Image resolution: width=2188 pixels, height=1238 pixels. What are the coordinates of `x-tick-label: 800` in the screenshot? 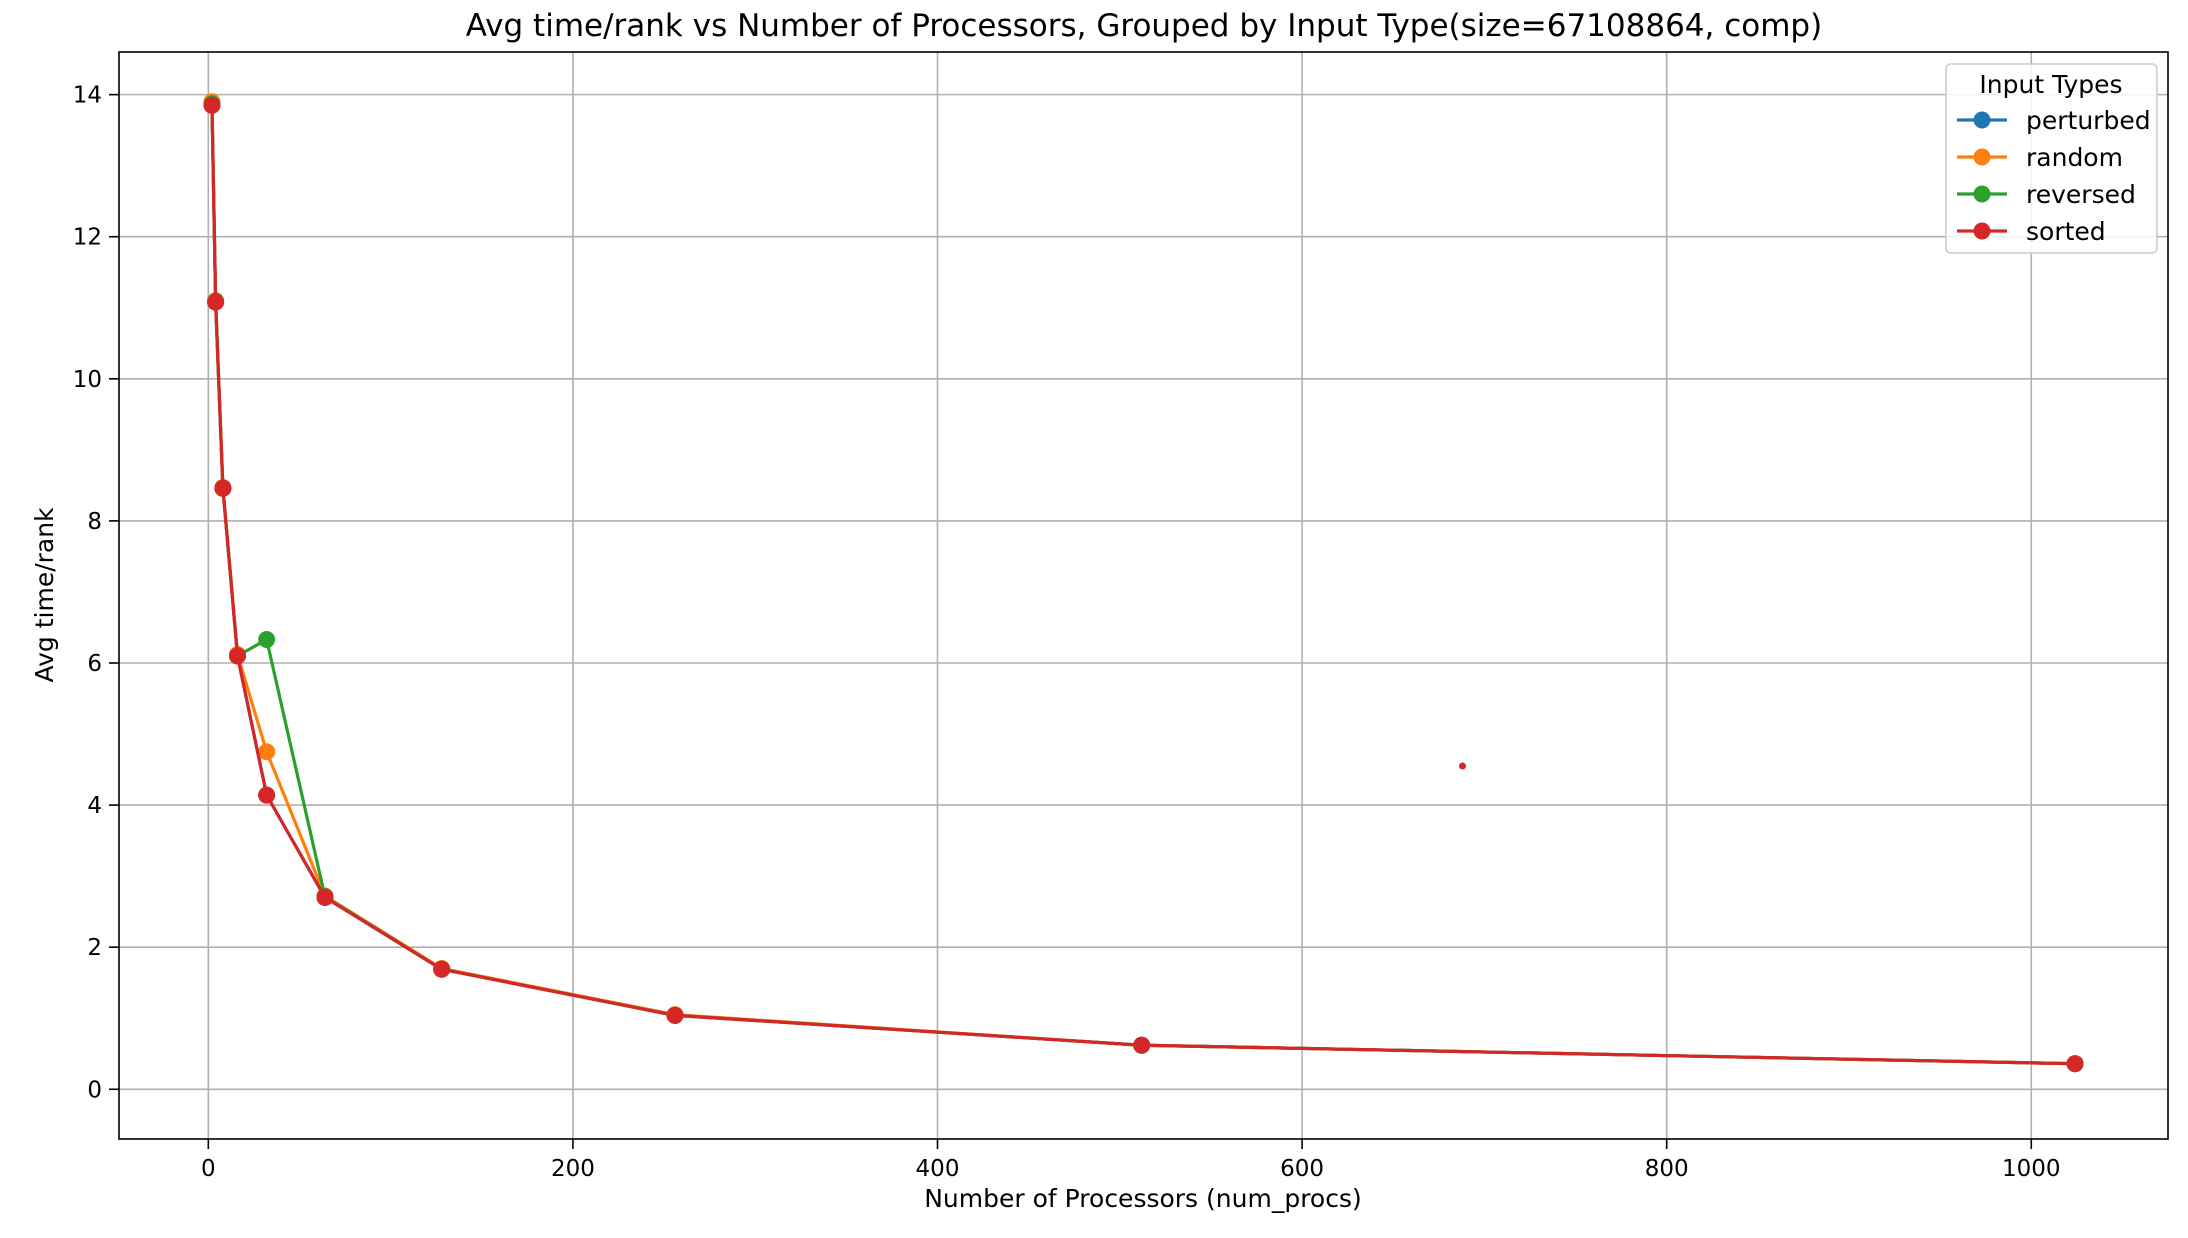 It's located at (1667, 1169).